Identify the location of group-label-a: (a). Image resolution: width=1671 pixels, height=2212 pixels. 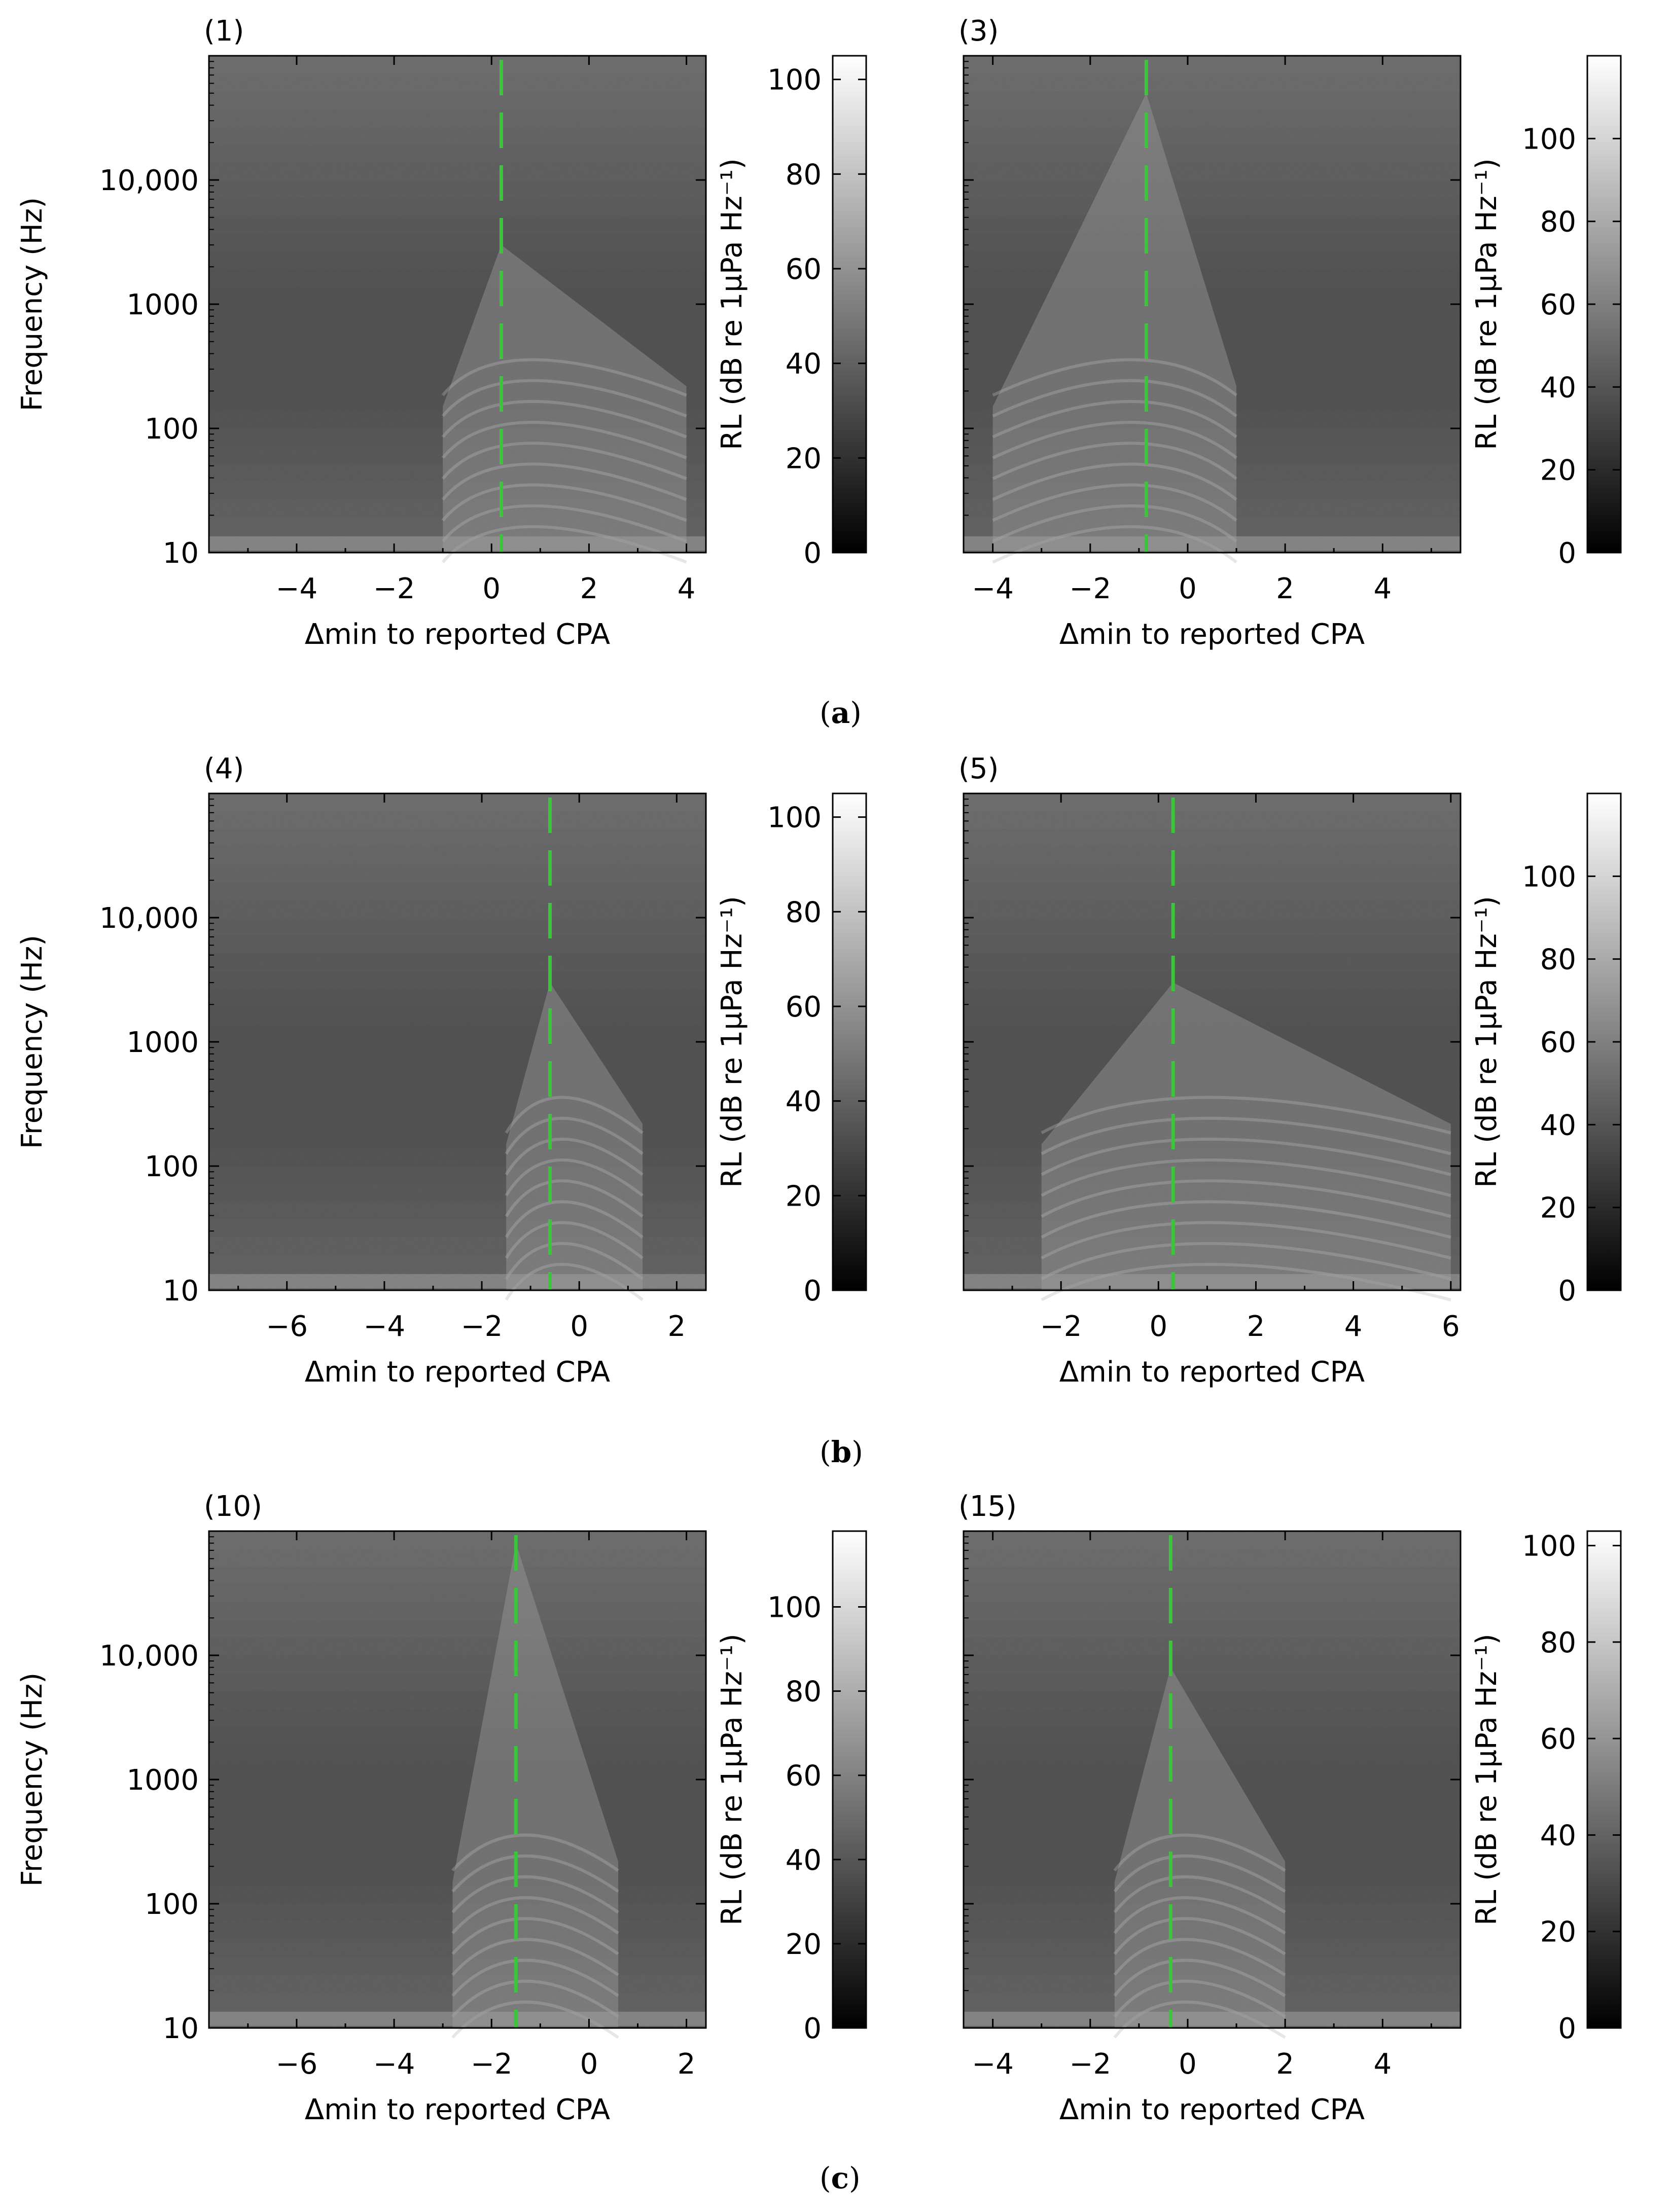
(841, 713).